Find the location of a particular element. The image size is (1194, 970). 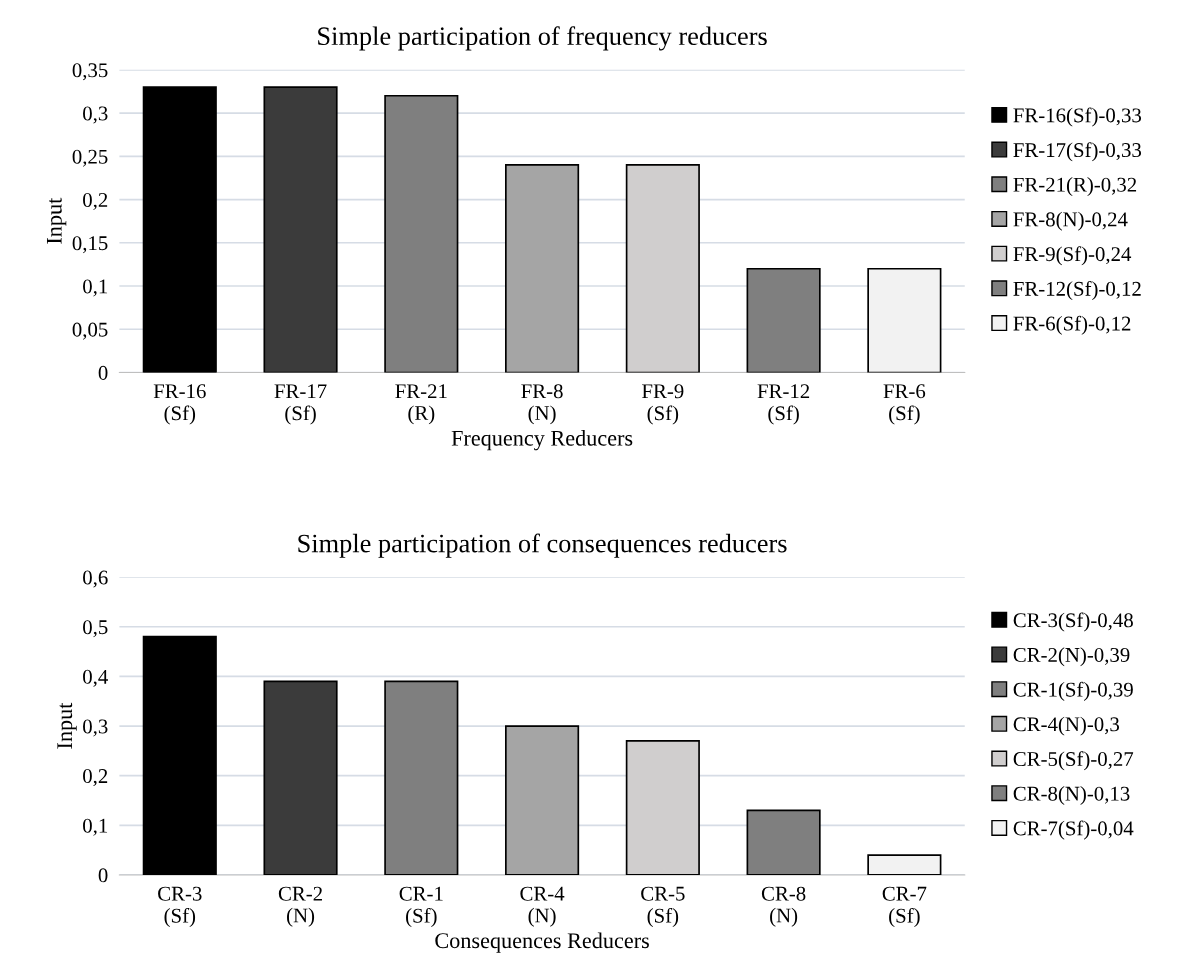

x-tick-label: CR-2 (N) is located at coordinates (300, 906).